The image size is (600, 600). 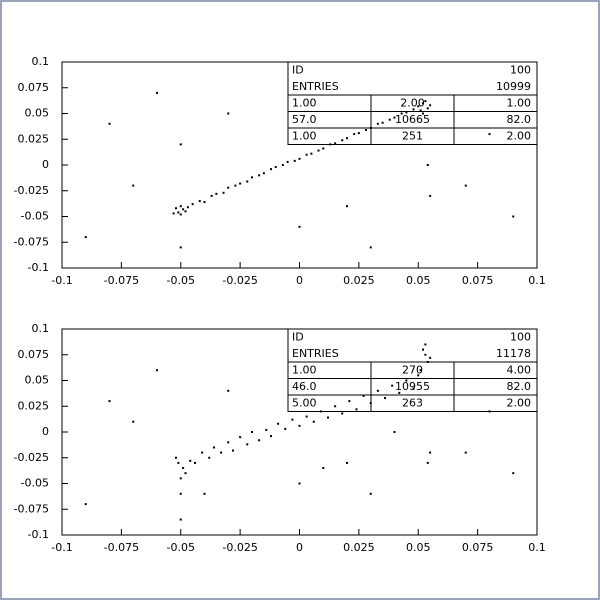 What do you see at coordinates (37, 113) in the screenshot?
I see `y-tick-label: 0.05` at bounding box center [37, 113].